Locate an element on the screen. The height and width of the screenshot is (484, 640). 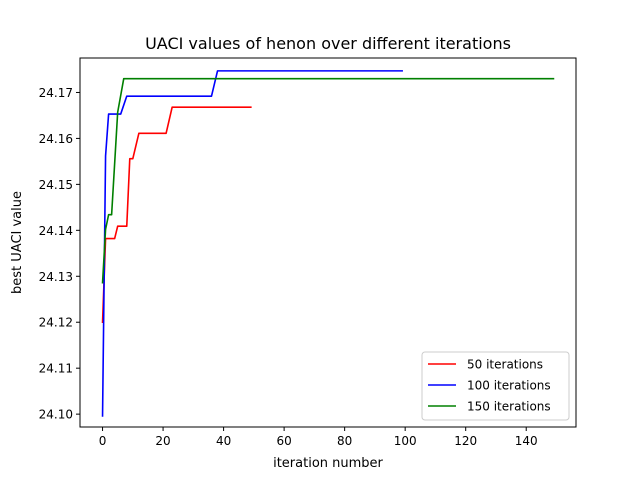
y-tick-label: 24.12 is located at coordinates (56, 323).